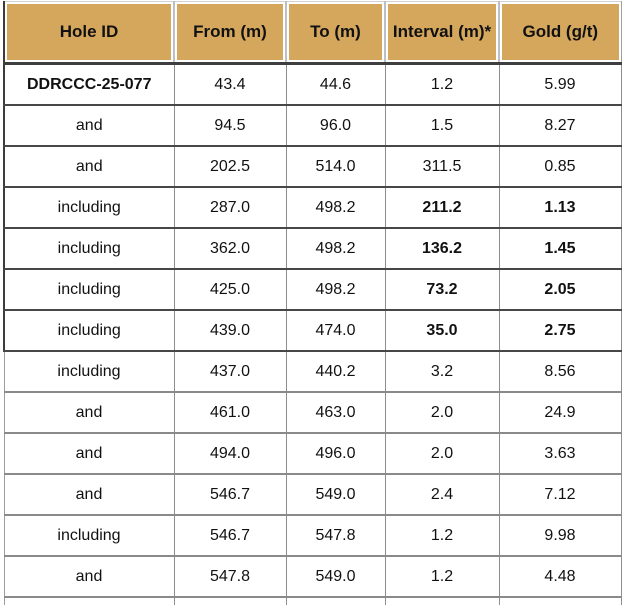 This screenshot has width=624, height=605. What do you see at coordinates (560, 371) in the screenshot?
I see `gold-cell: 8.56` at bounding box center [560, 371].